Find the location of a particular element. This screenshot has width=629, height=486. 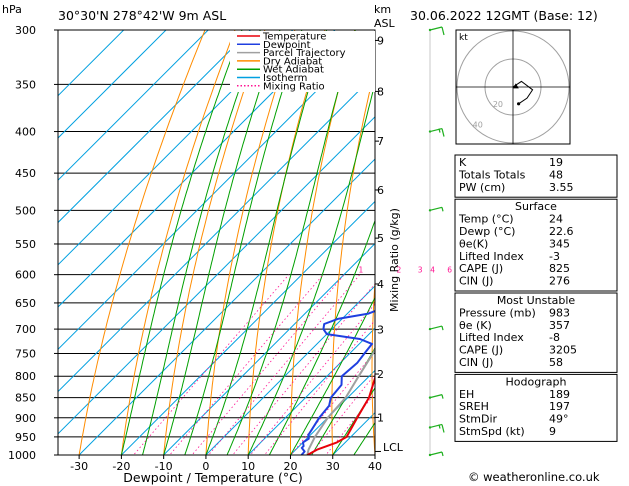

temperature-line is located at coordinates (340, 414).